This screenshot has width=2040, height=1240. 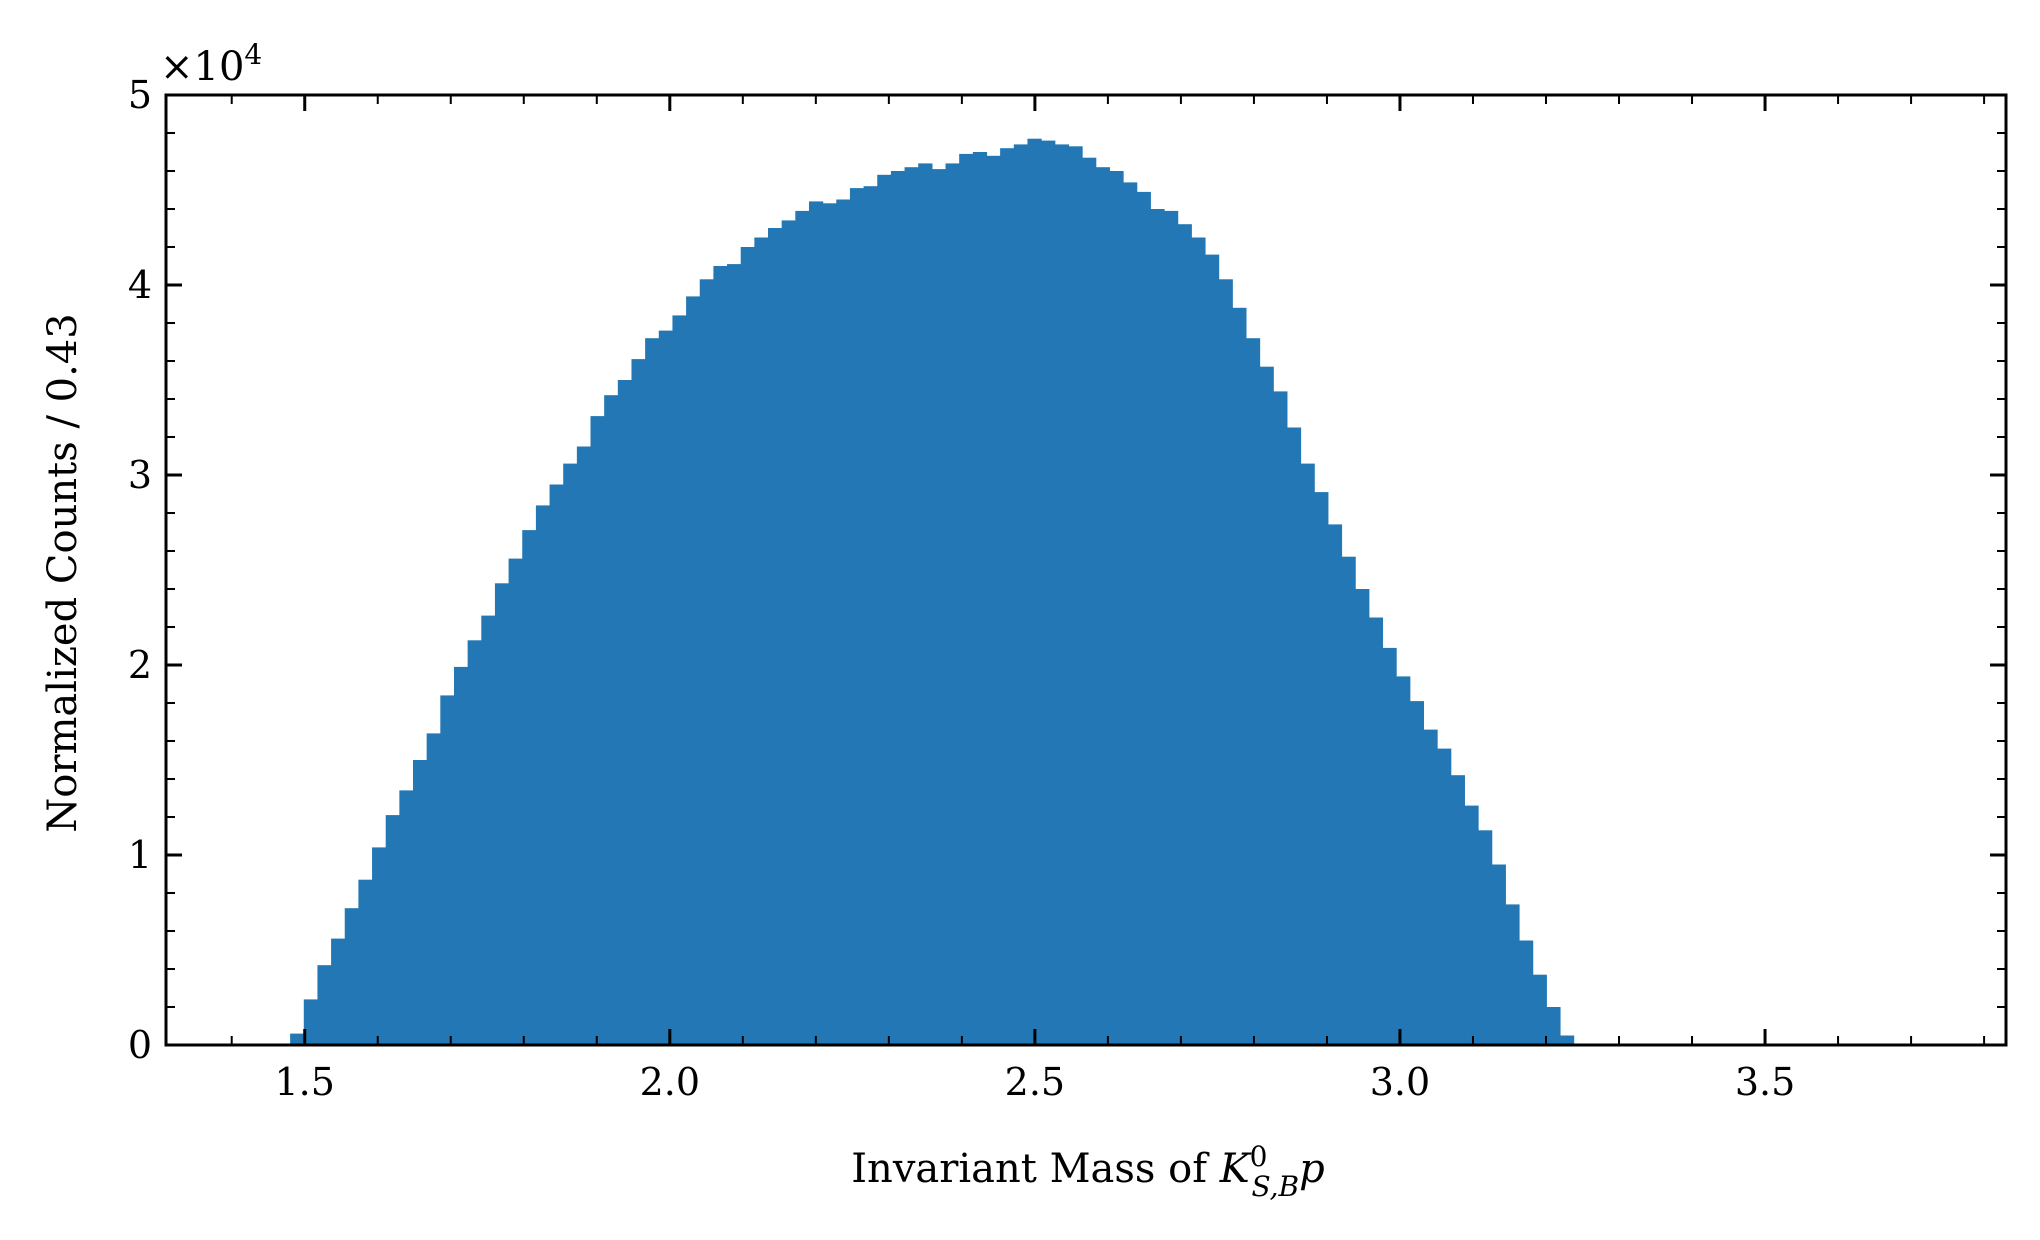 What do you see at coordinates (140, 665) in the screenshot?
I see `y-tick-label: 2` at bounding box center [140, 665].